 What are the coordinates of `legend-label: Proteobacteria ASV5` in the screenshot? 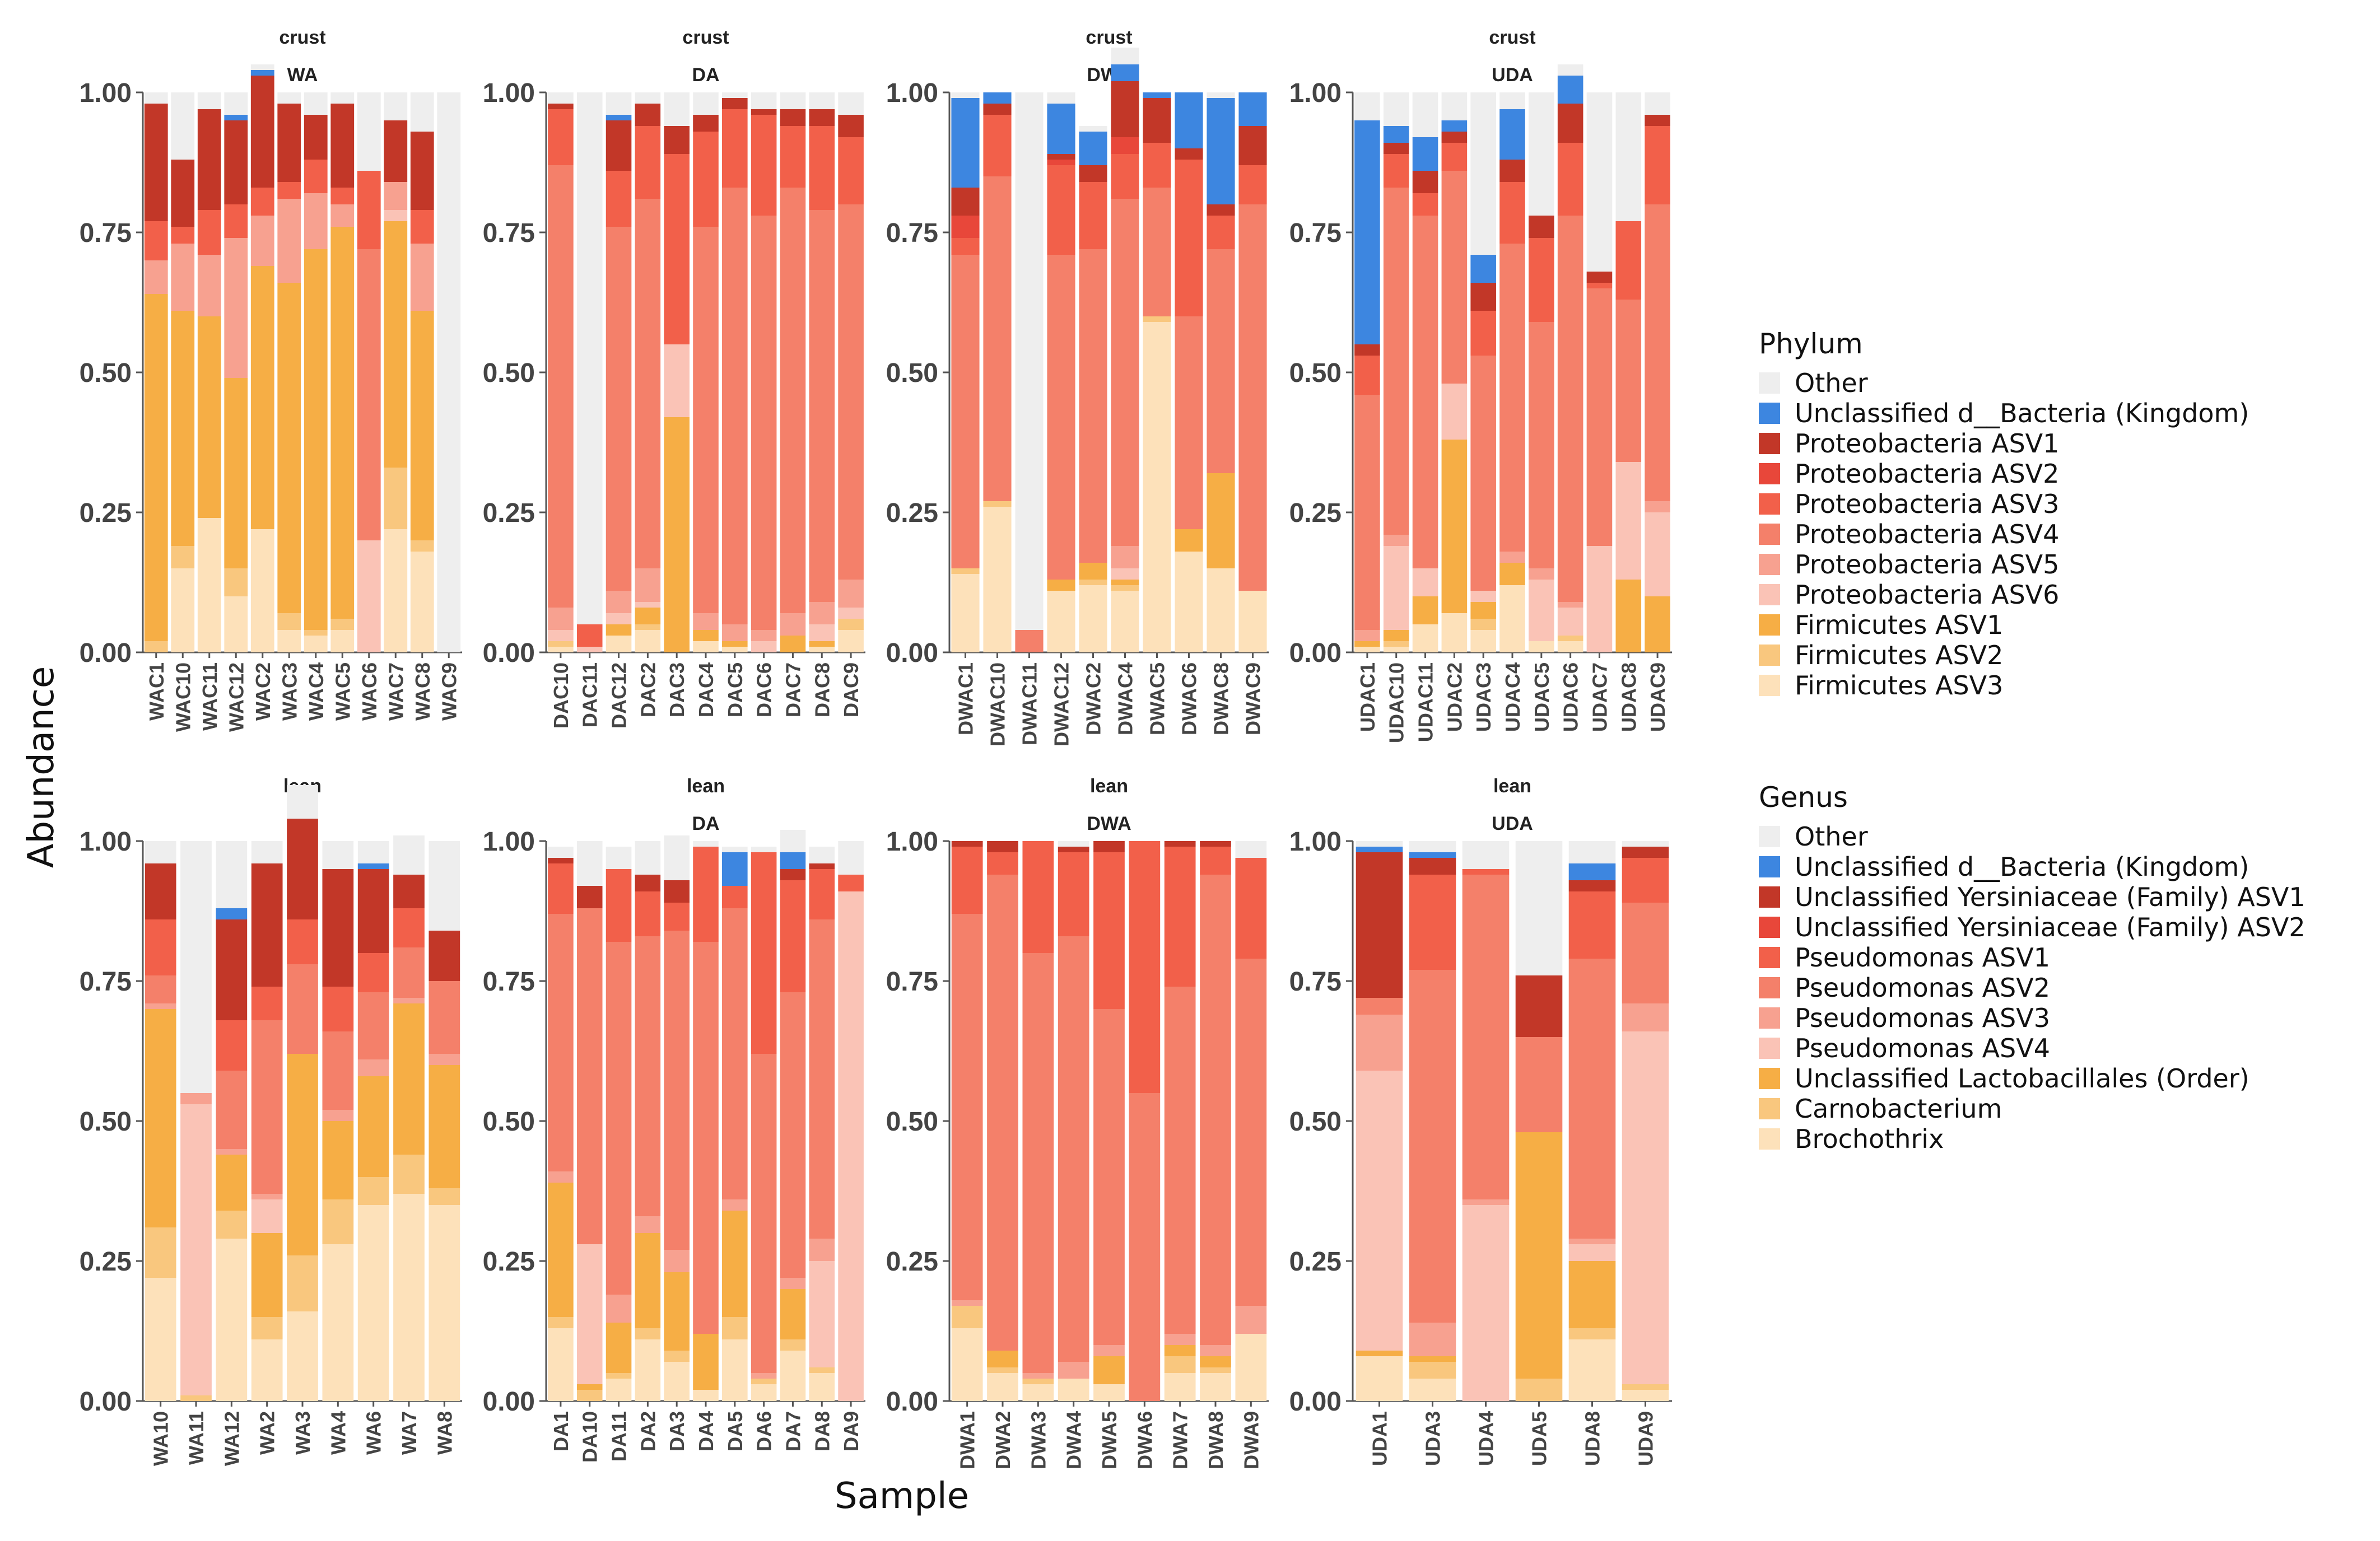 It's located at (1927, 565).